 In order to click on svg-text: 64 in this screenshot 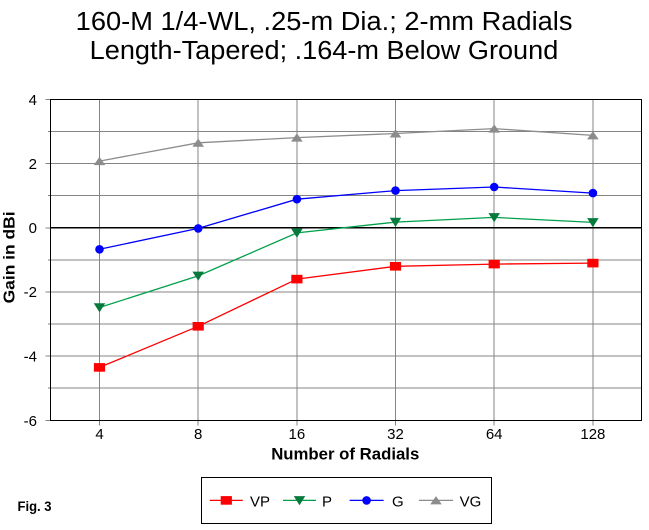, I will do `click(494, 434)`.